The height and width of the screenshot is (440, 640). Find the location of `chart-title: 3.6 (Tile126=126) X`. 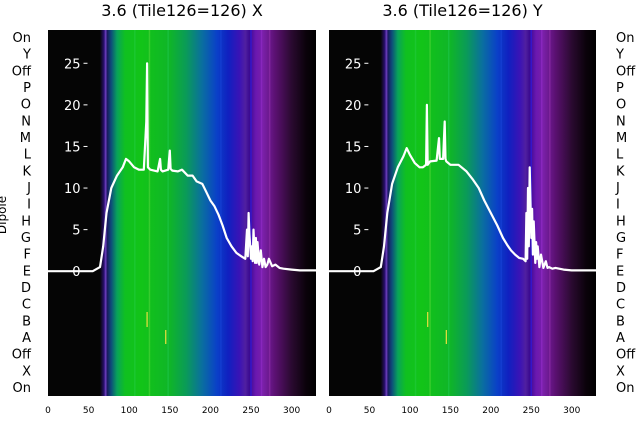

chart-title: 3.6 (Tile126=126) X is located at coordinates (182, 10).